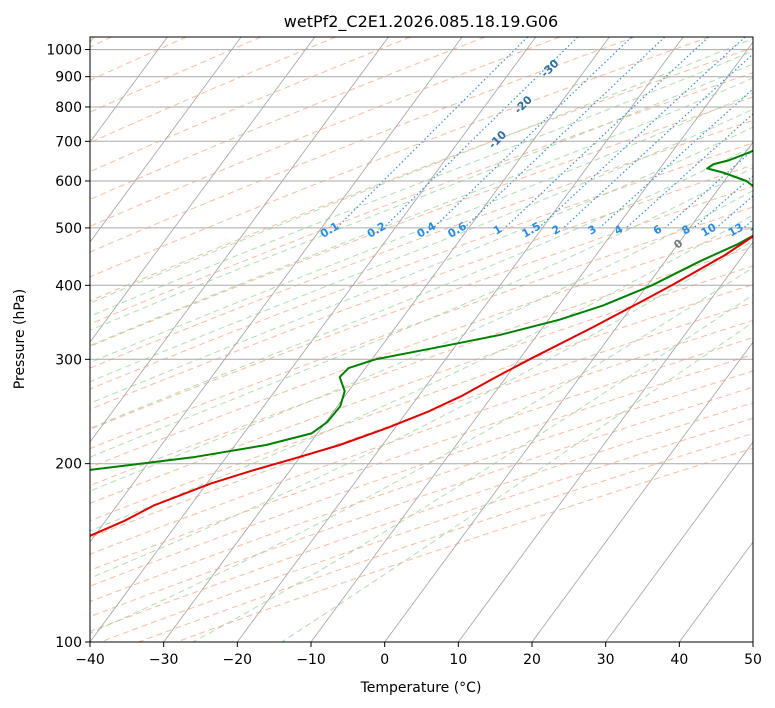 The height and width of the screenshot is (708, 775). Describe the element at coordinates (606, 660) in the screenshot. I see `x-tick-label: 30` at that location.